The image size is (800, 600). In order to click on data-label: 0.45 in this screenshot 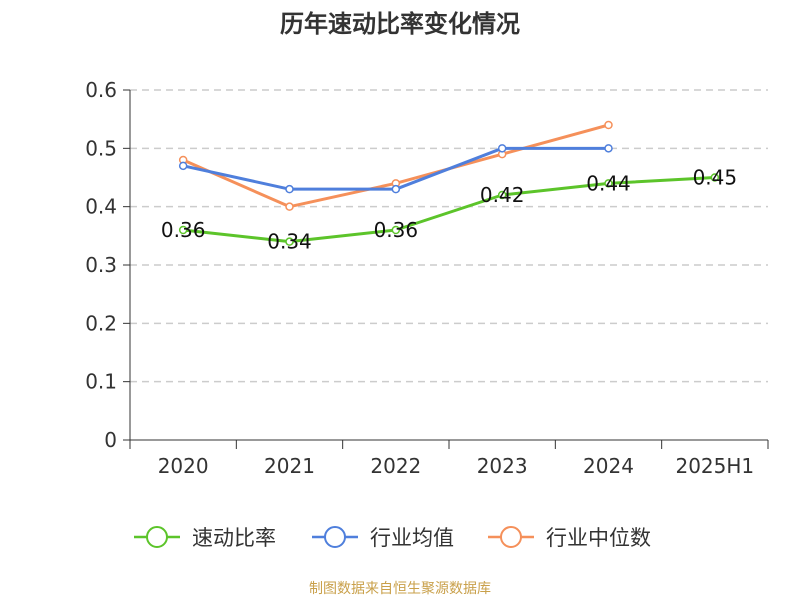, I will do `click(715, 178)`.